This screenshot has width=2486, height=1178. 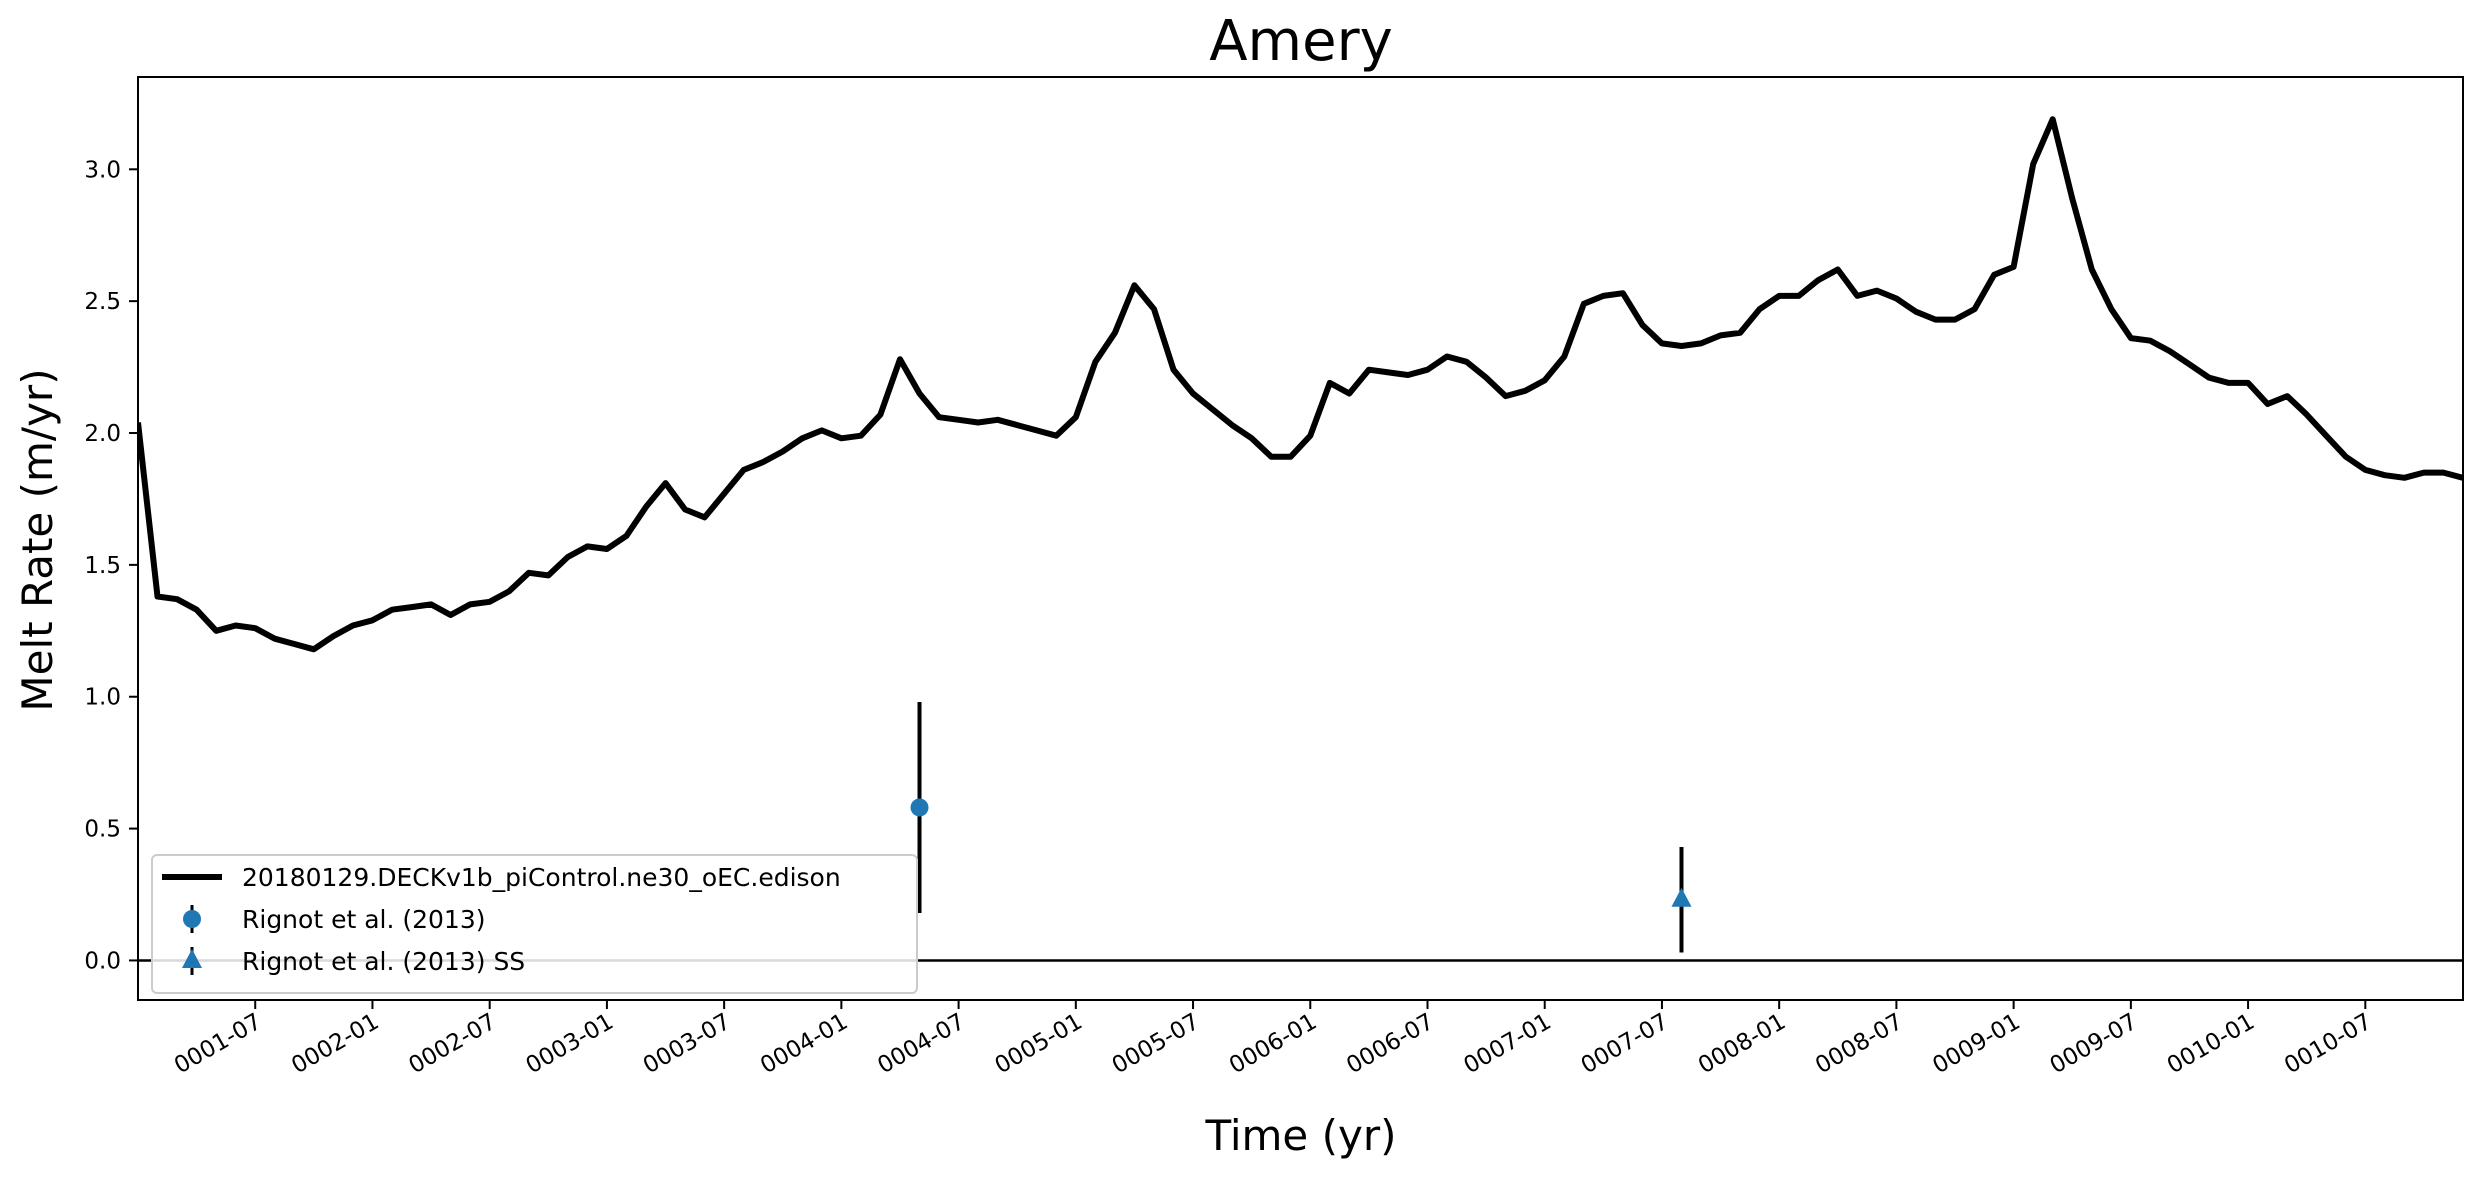 What do you see at coordinates (102, 830) in the screenshot?
I see `y-tick-label-1: 0.5` at bounding box center [102, 830].